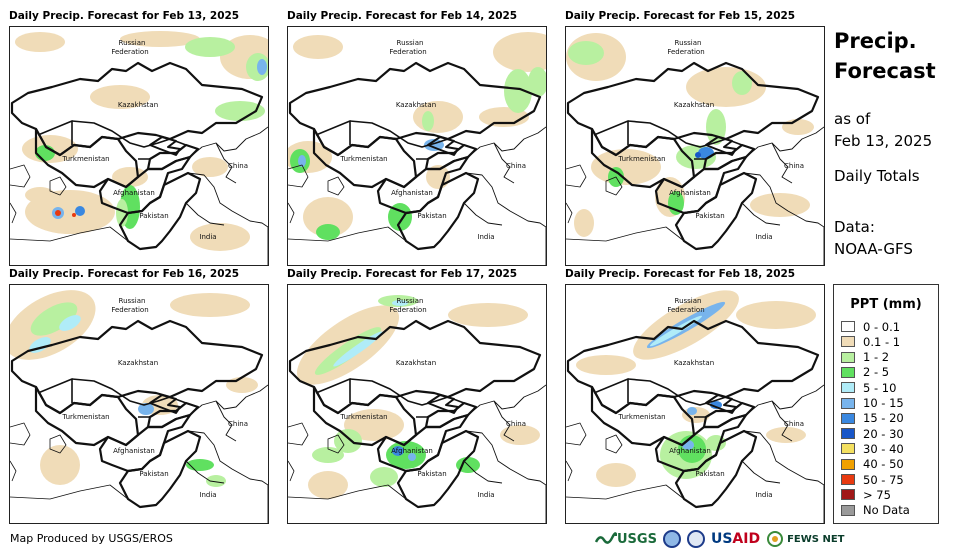 This screenshot has width=970, height=556. I want to click on legend-item: > 75, so click(866, 494).